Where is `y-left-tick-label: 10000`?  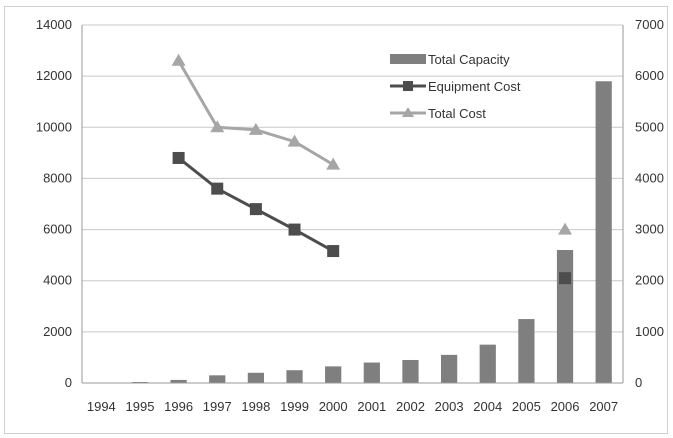 y-left-tick-label: 10000 is located at coordinates (54, 126).